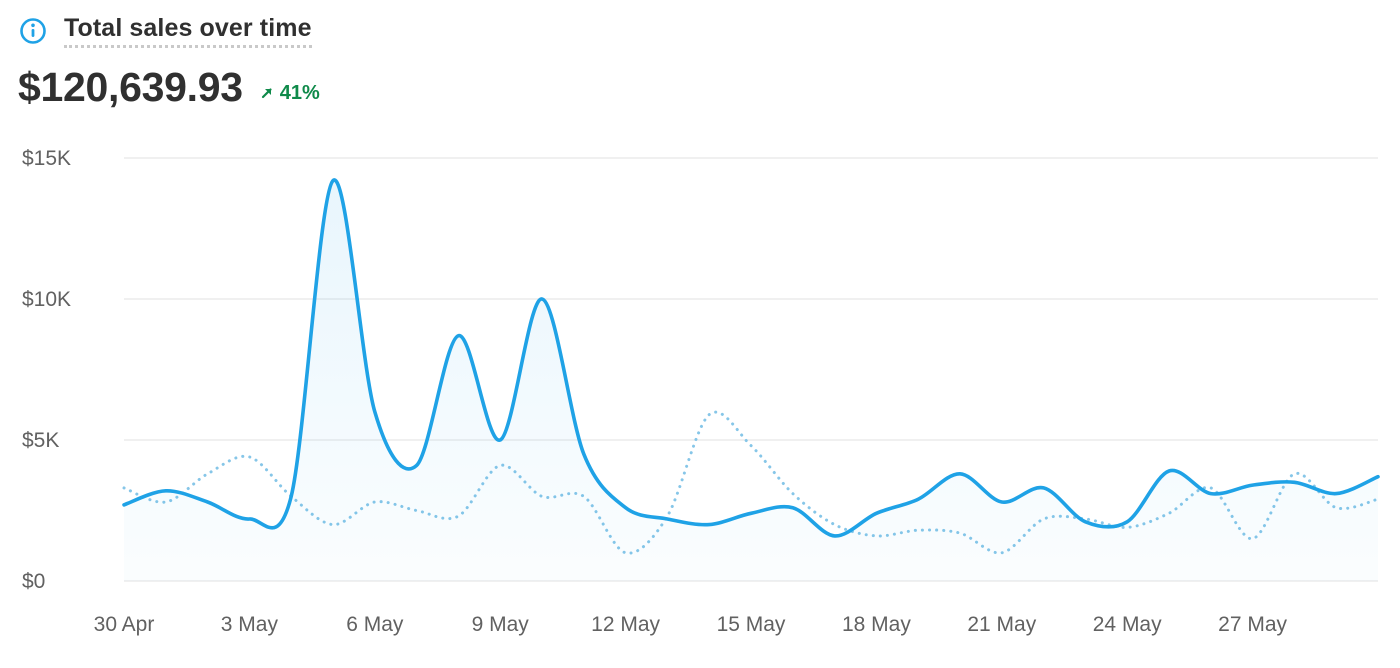 The image size is (1400, 668). What do you see at coordinates (375, 624) in the screenshot?
I see `x-tick-label: 6 May` at bounding box center [375, 624].